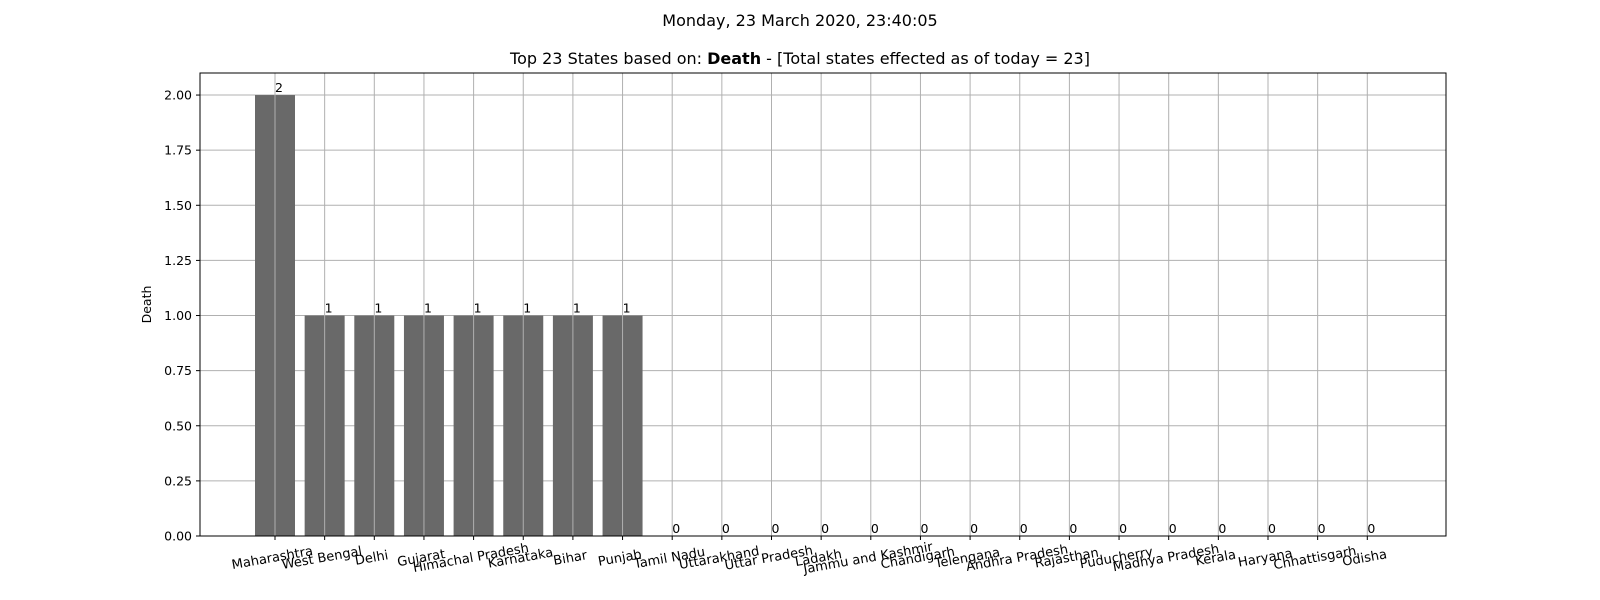 This screenshot has width=1600, height=600. What do you see at coordinates (608, 58) in the screenshot?
I see `title-prefix: Top 23 States based on:` at bounding box center [608, 58].